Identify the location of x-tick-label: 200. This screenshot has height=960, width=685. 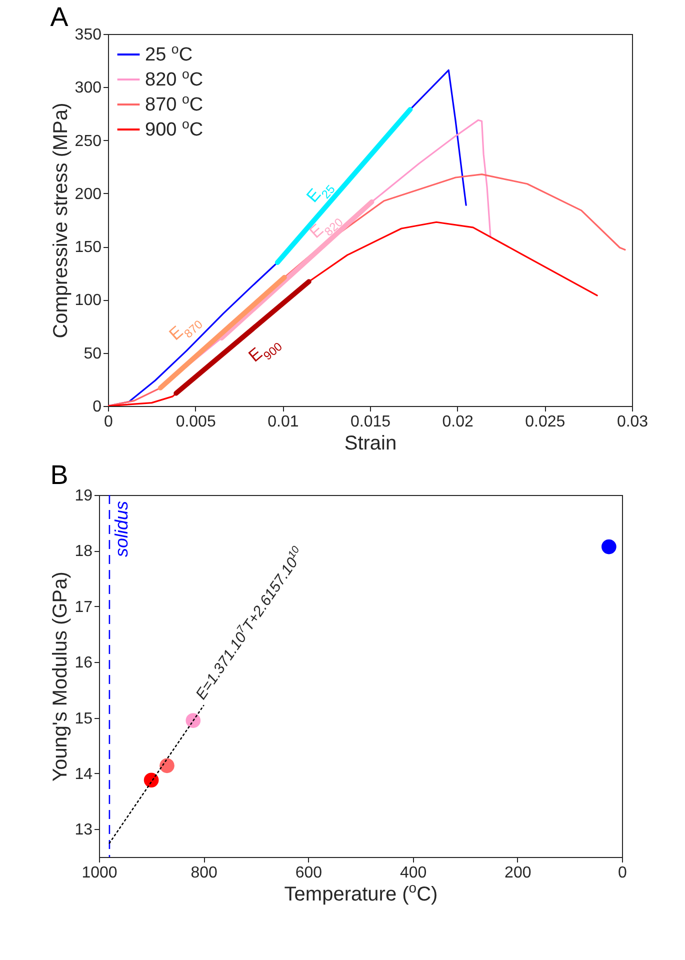
(518, 873).